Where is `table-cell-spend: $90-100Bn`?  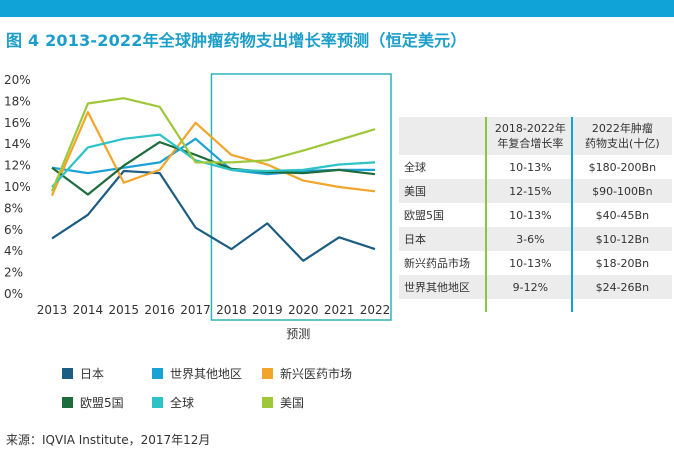
table-cell-spend: $90-100Bn is located at coordinates (622, 191).